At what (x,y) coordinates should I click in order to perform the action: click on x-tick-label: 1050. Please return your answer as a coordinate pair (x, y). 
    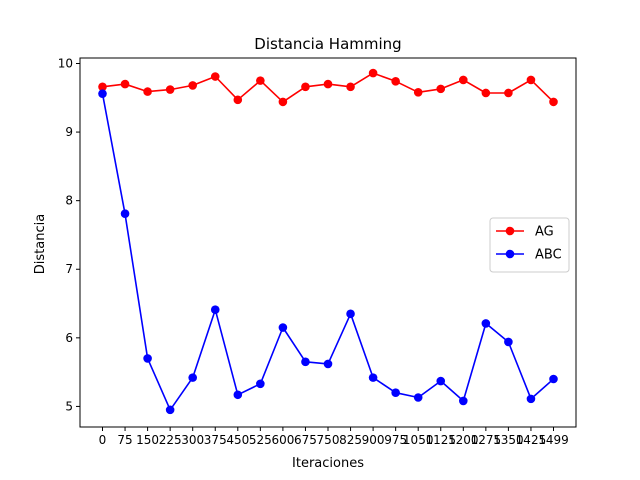
    Looking at the image, I should click on (418, 440).